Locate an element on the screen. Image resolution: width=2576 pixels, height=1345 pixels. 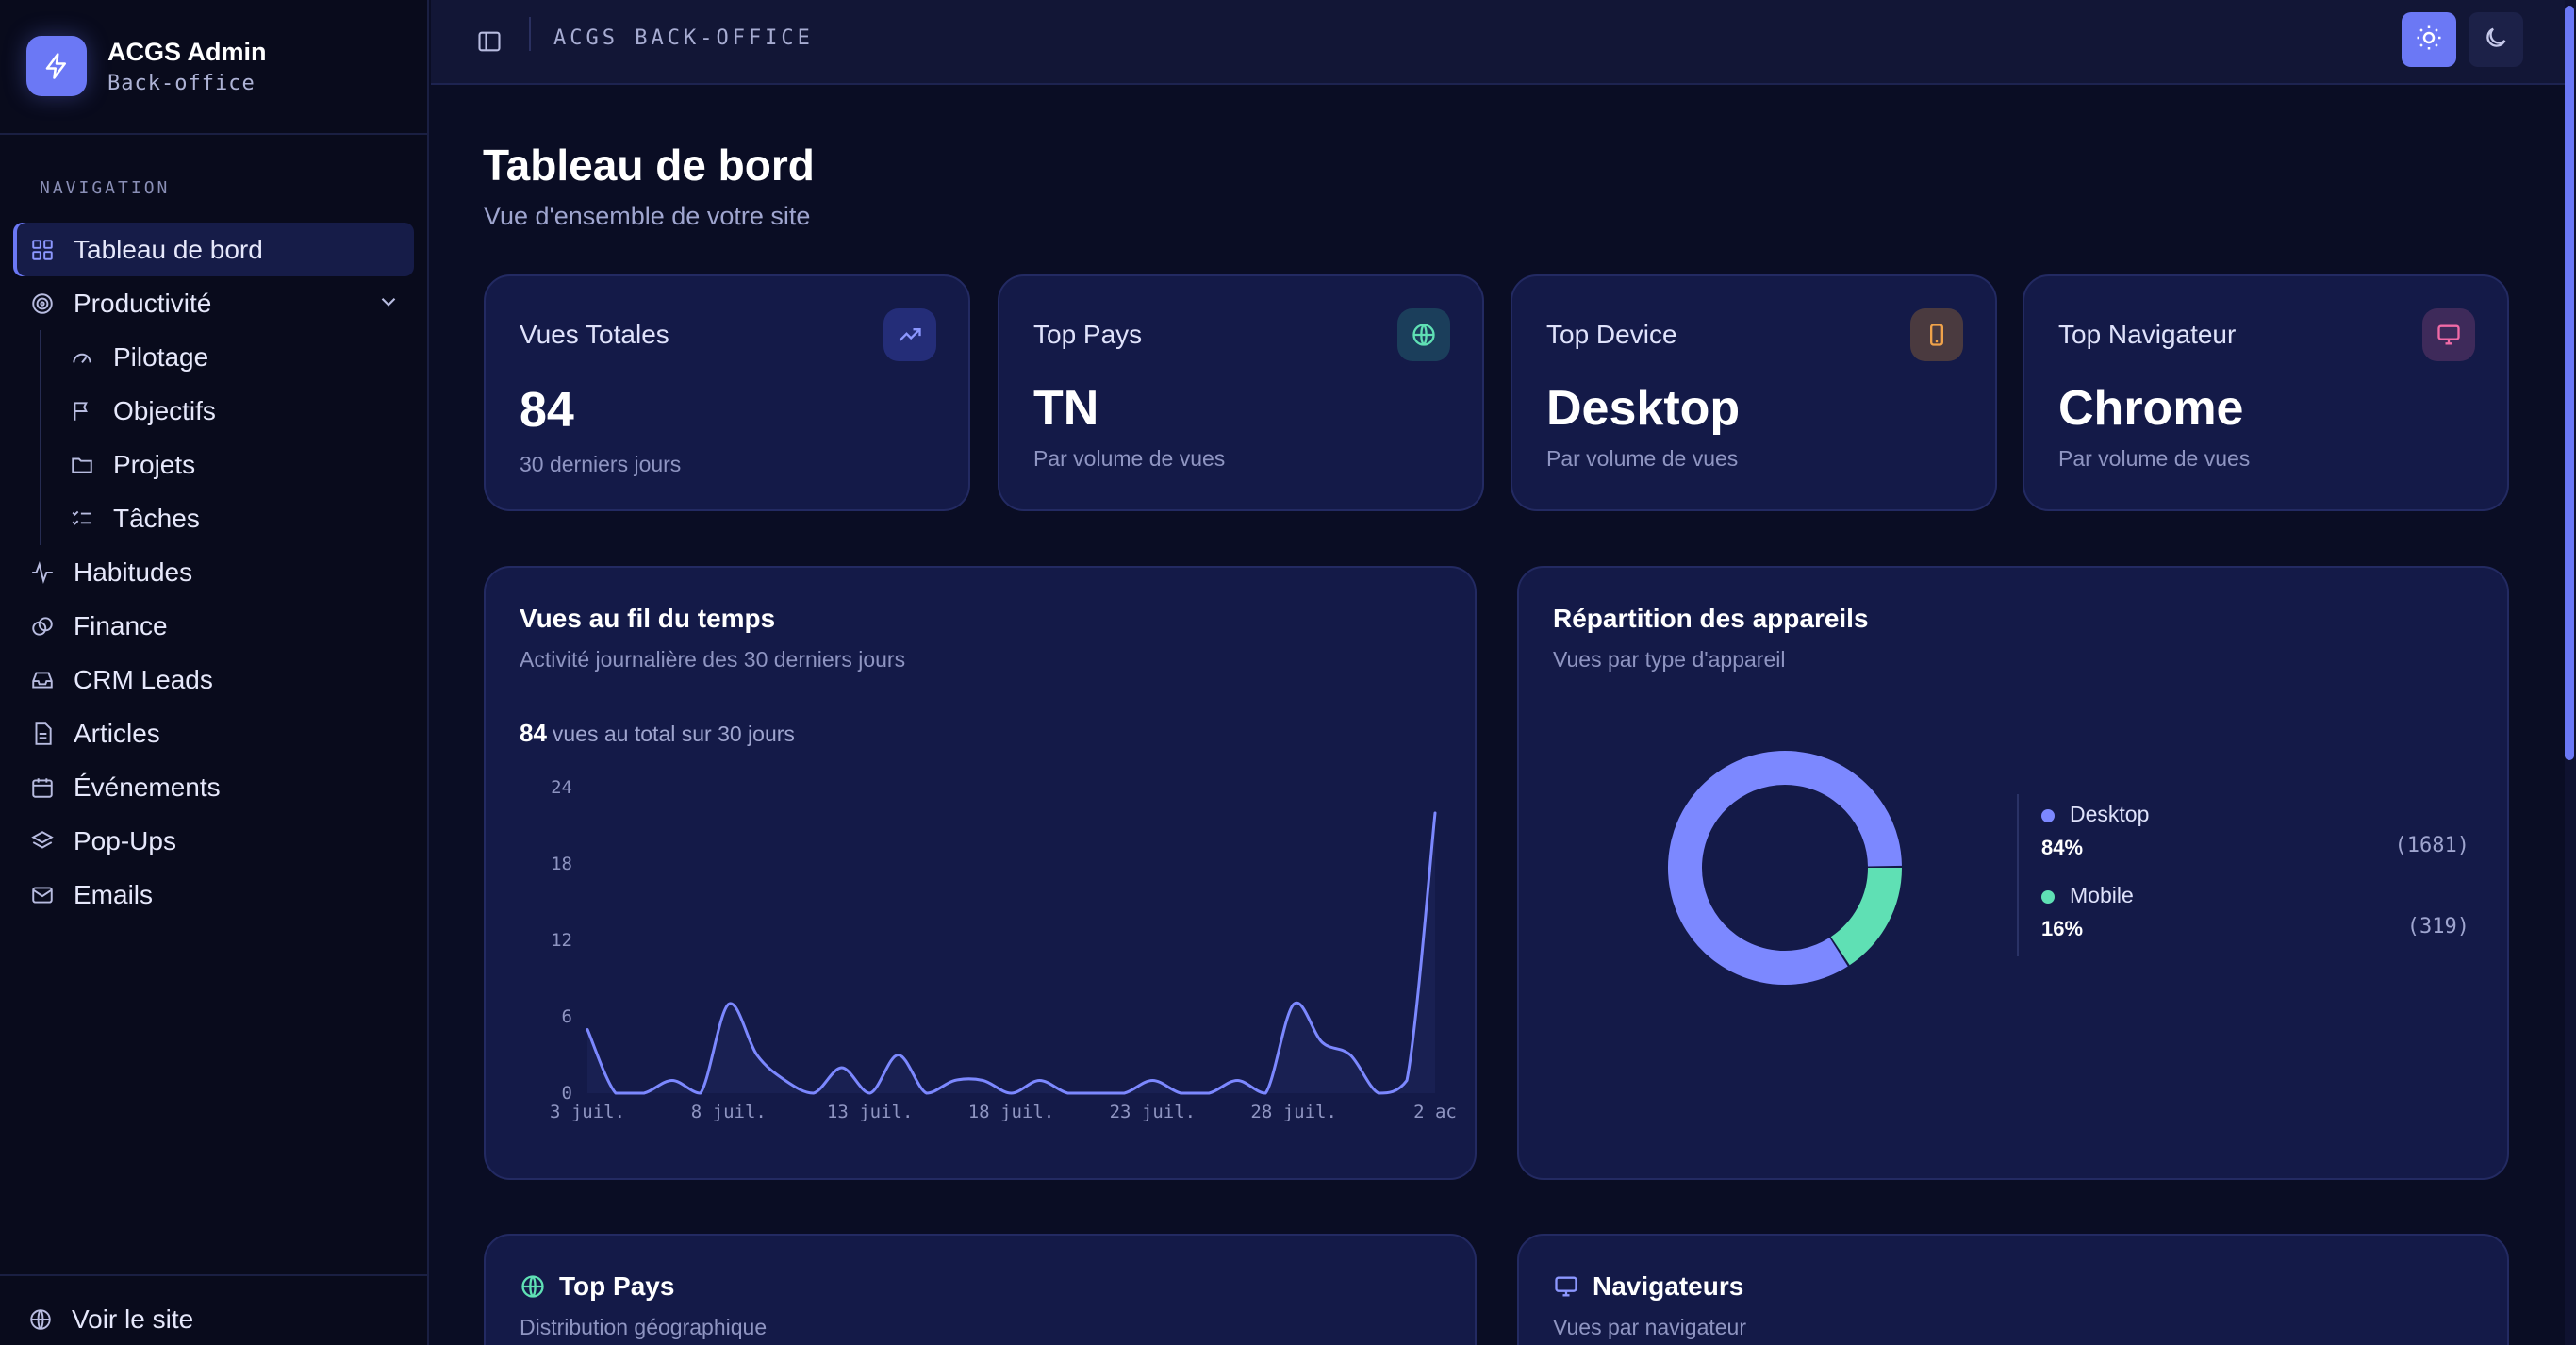
coins-icon is located at coordinates (42, 626).